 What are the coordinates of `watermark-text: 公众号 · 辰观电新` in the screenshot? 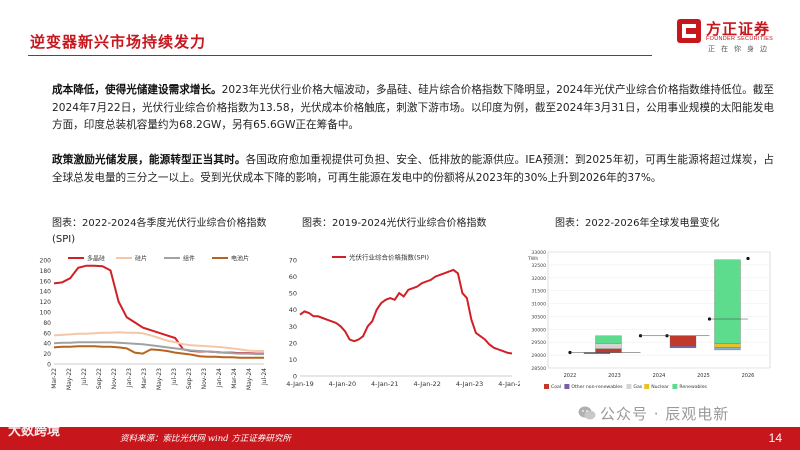 It's located at (665, 414).